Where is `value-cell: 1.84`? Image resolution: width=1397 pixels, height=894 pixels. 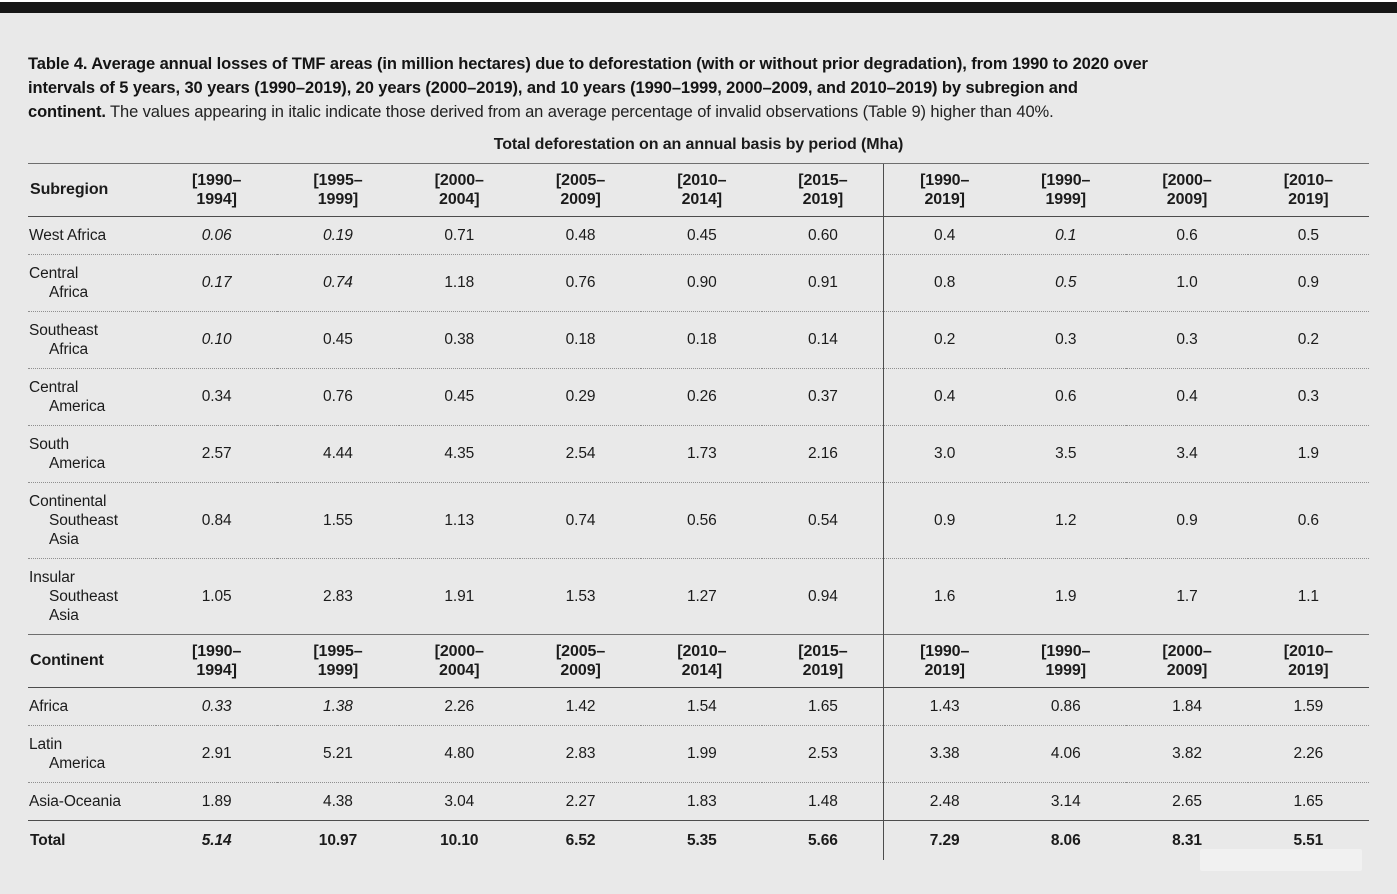 value-cell: 1.84 is located at coordinates (1187, 706).